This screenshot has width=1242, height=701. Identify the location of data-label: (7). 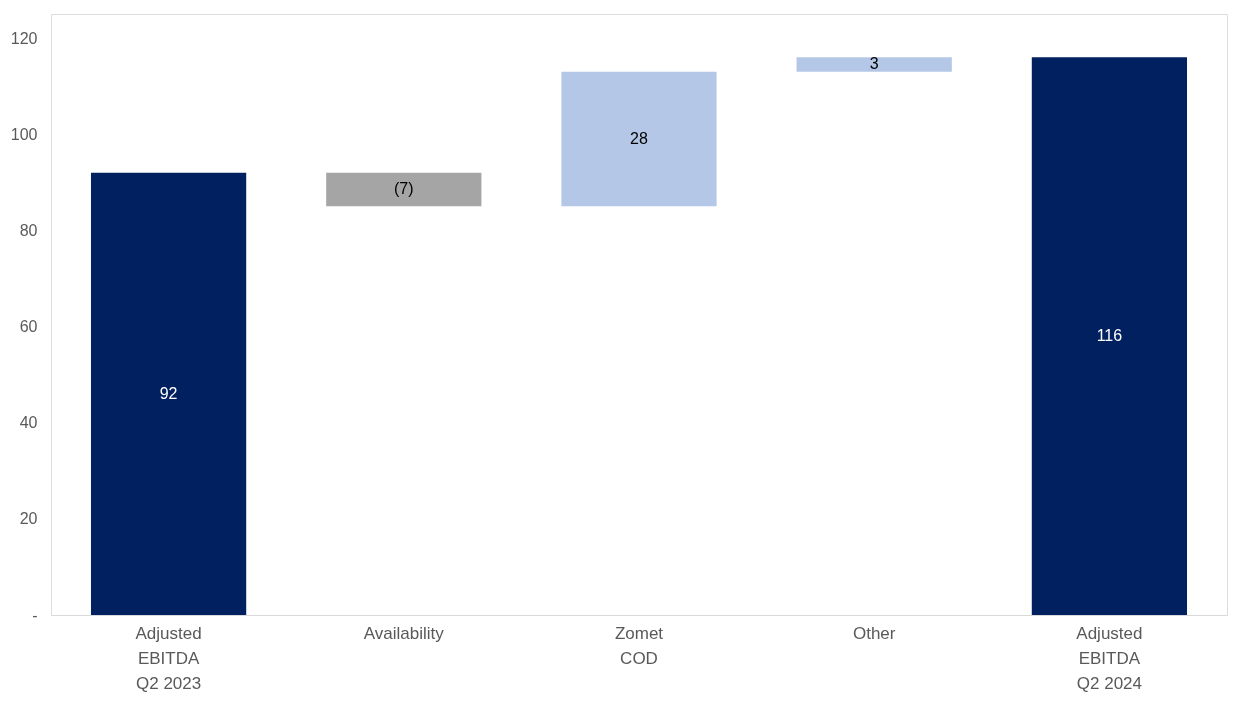
(404, 189).